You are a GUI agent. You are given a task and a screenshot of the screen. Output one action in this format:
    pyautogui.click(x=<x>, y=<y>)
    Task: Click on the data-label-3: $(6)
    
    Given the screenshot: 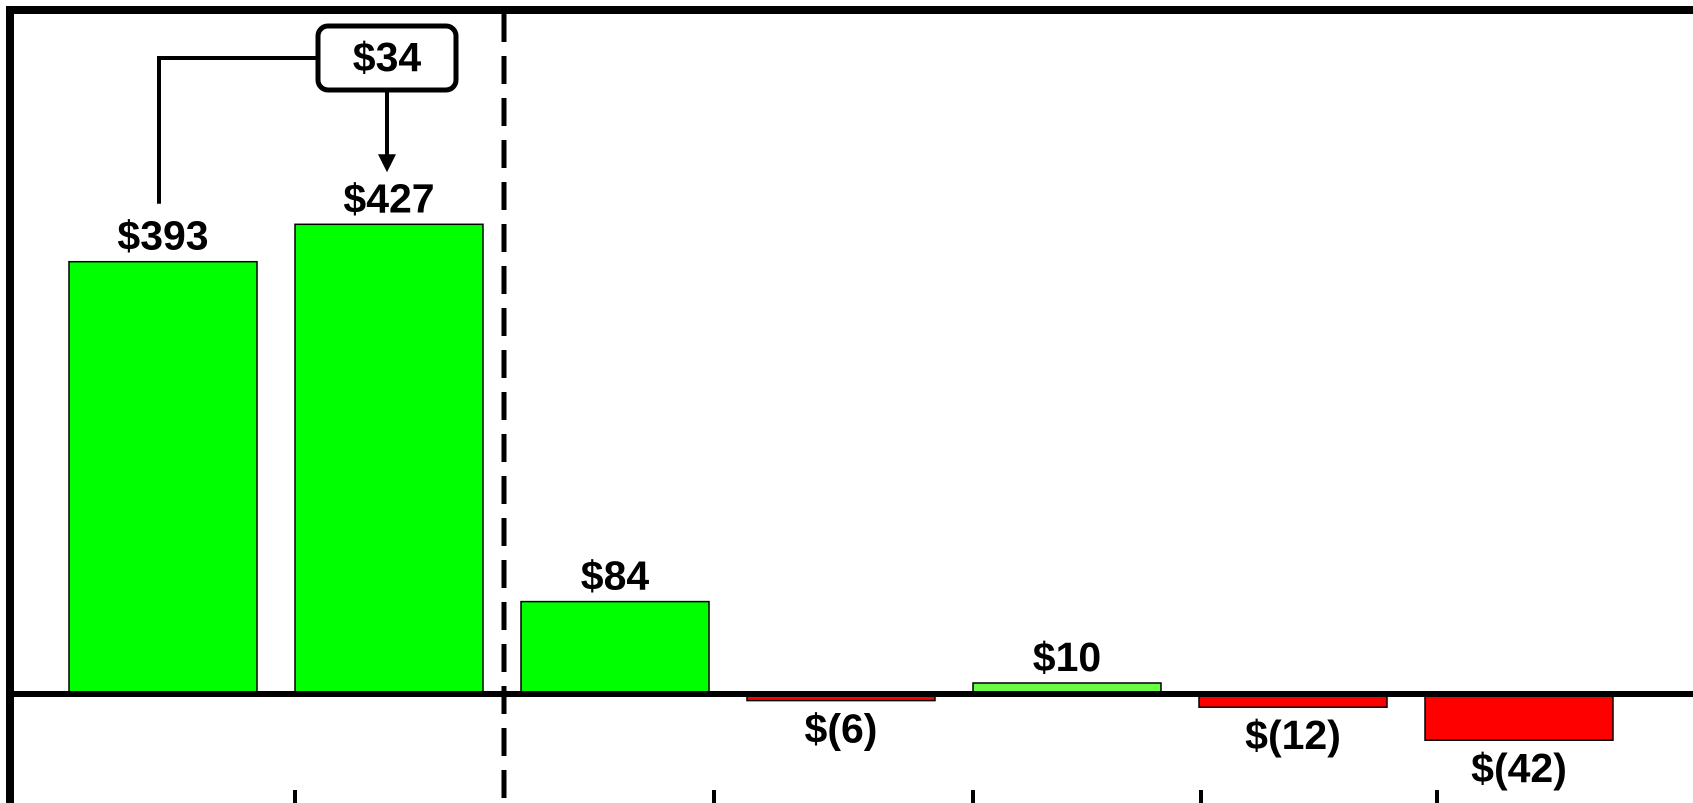 What is the action you would take?
    pyautogui.click(x=841, y=729)
    